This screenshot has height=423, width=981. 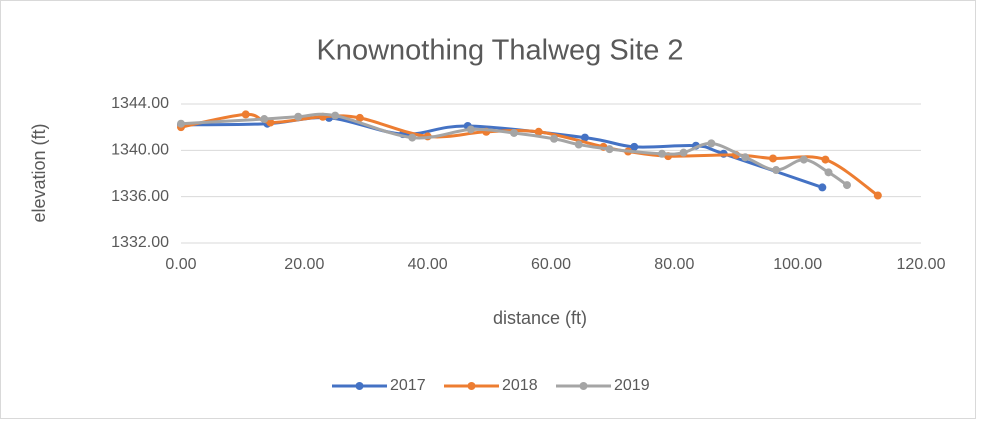 What do you see at coordinates (797, 264) in the screenshot?
I see `x-tick-label: 100.00` at bounding box center [797, 264].